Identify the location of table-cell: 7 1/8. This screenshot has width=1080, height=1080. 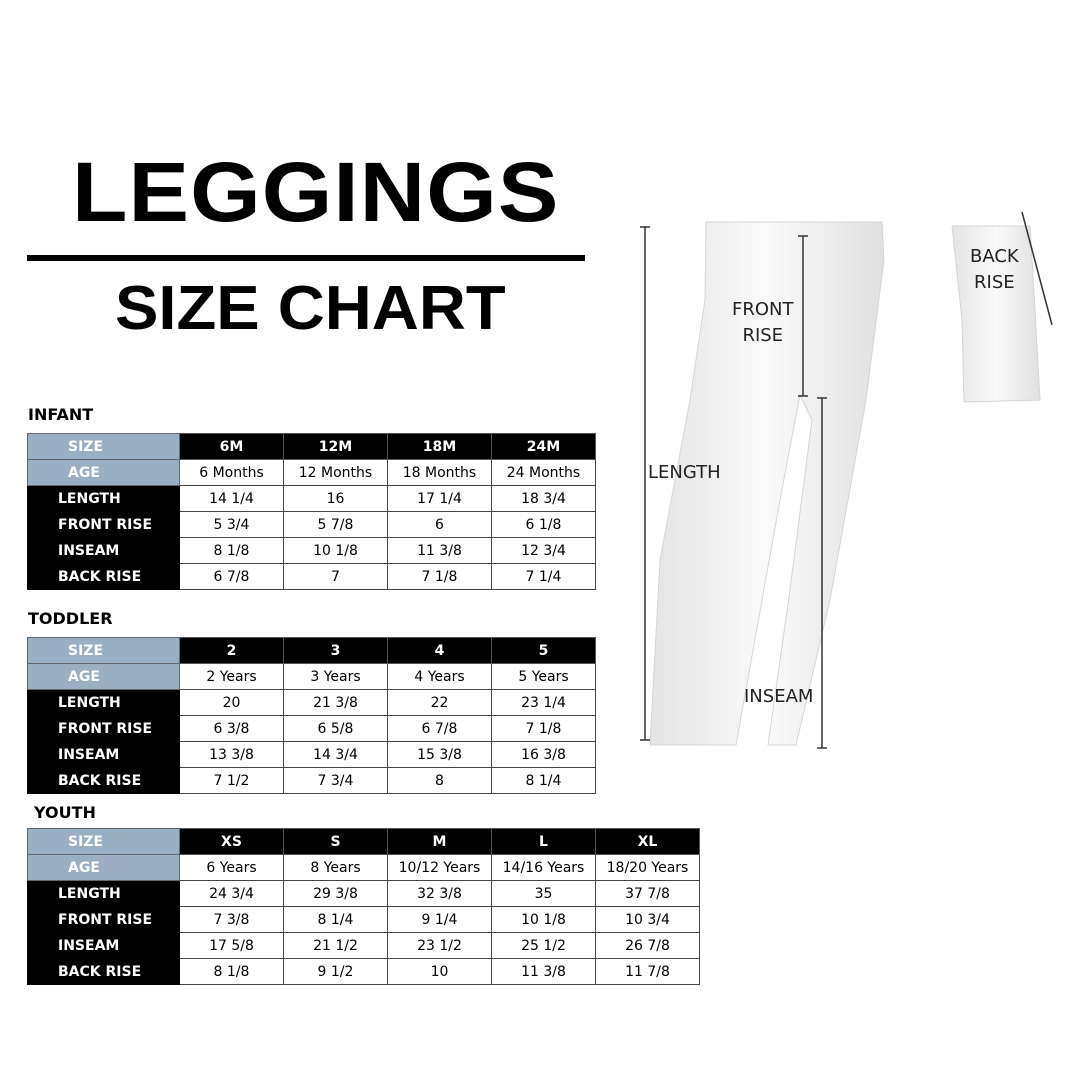
(439, 576).